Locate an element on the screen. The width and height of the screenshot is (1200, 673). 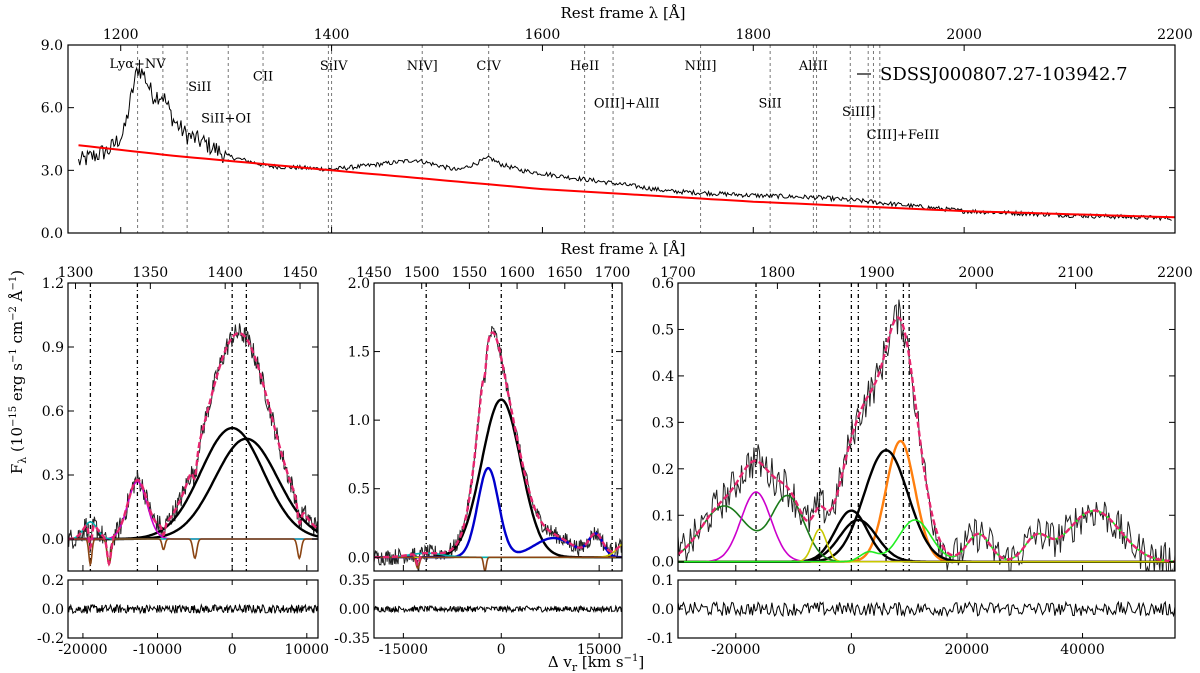
bottom-x-axis-title: Δ vr [km s−1] is located at coordinates (596, 663).